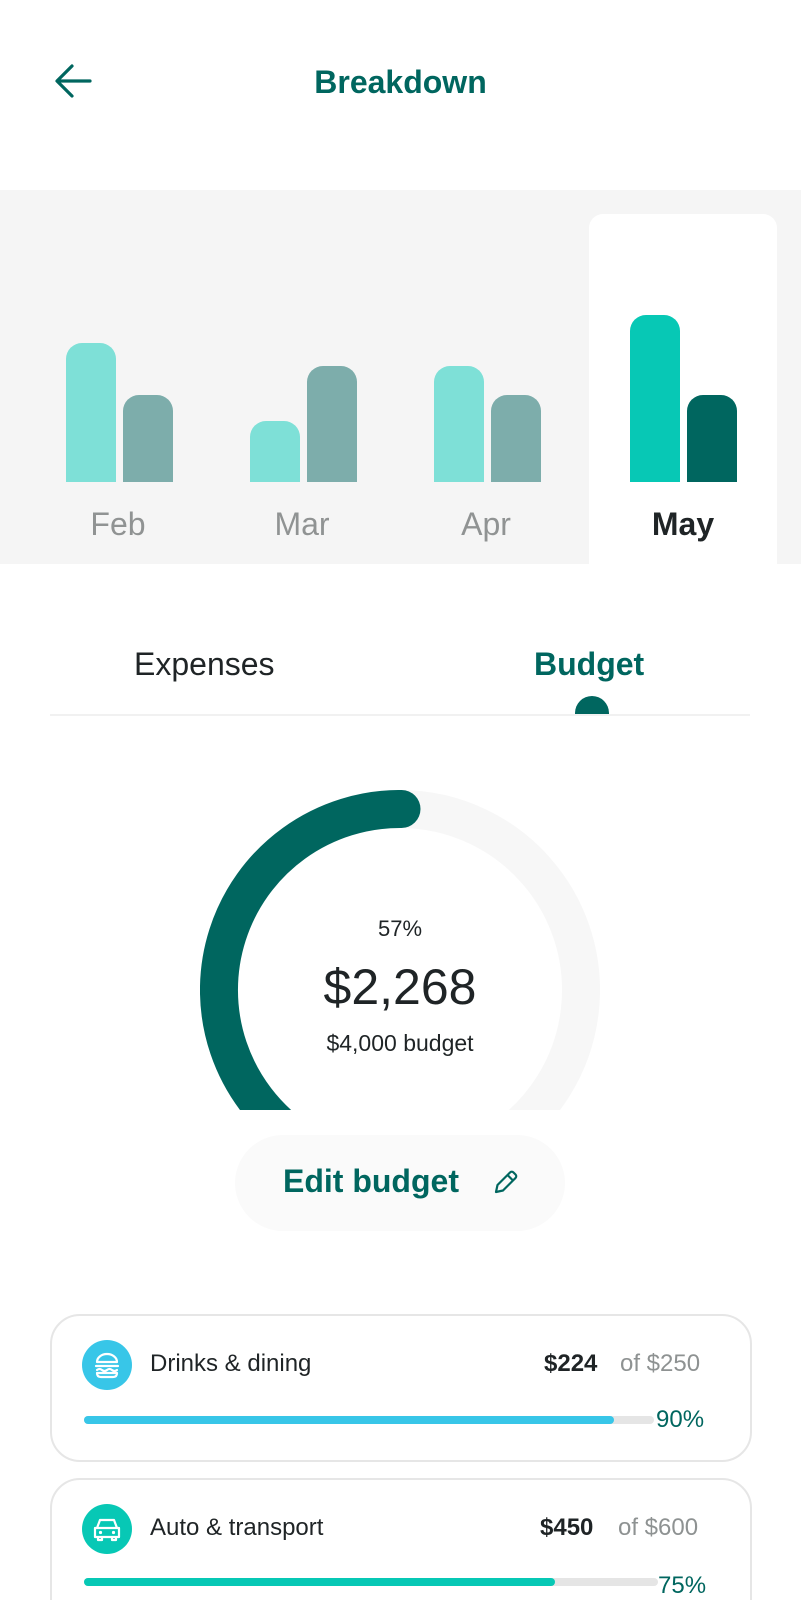  What do you see at coordinates (302, 377) in the screenshot?
I see `month-mar: Mar` at bounding box center [302, 377].